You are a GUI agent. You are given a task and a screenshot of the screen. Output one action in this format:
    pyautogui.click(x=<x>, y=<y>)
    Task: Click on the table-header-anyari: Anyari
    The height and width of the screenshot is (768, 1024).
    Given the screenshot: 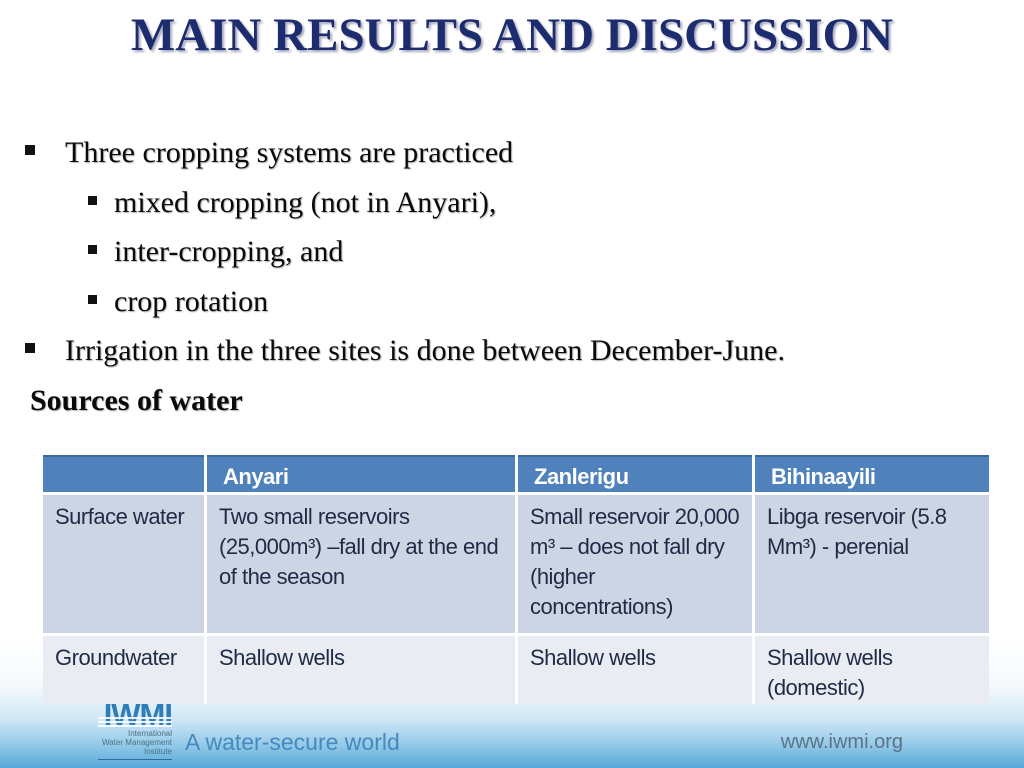 What is the action you would take?
    pyautogui.click(x=361, y=473)
    